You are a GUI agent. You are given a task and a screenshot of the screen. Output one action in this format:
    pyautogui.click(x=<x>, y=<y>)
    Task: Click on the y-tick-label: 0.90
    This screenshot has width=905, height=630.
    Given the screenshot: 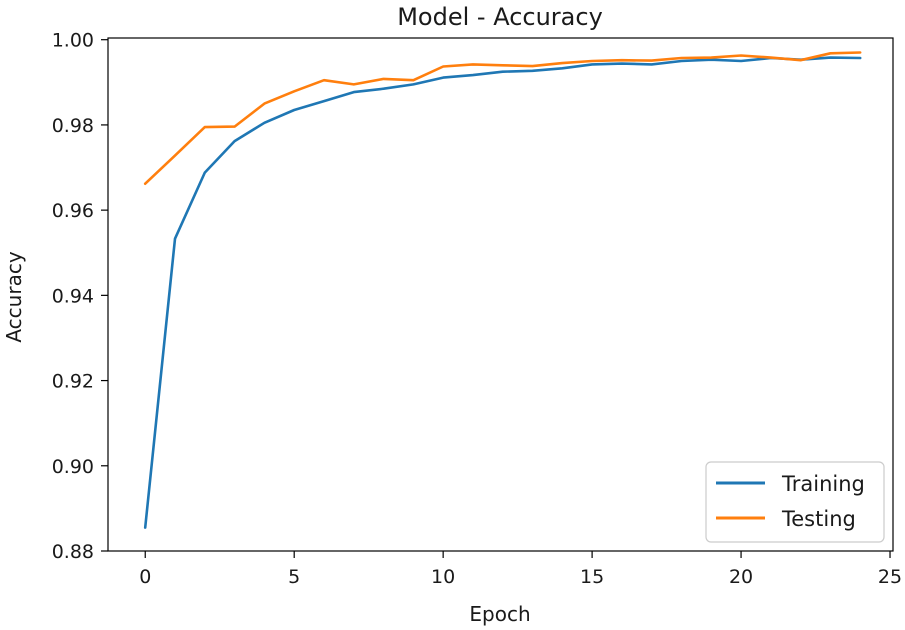 What is the action you would take?
    pyautogui.click(x=73, y=467)
    